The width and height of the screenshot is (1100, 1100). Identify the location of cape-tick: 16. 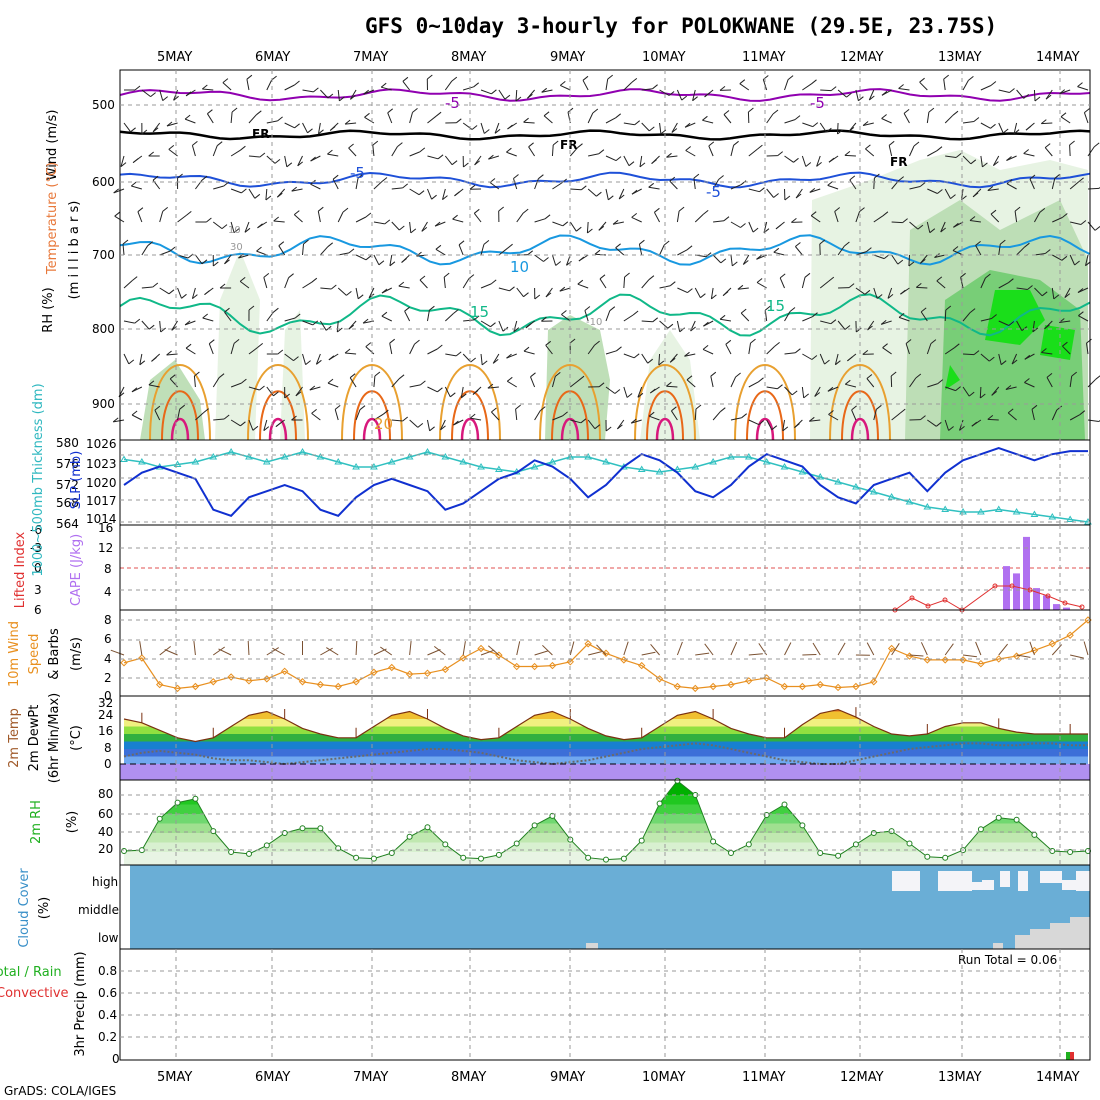
(105, 528).